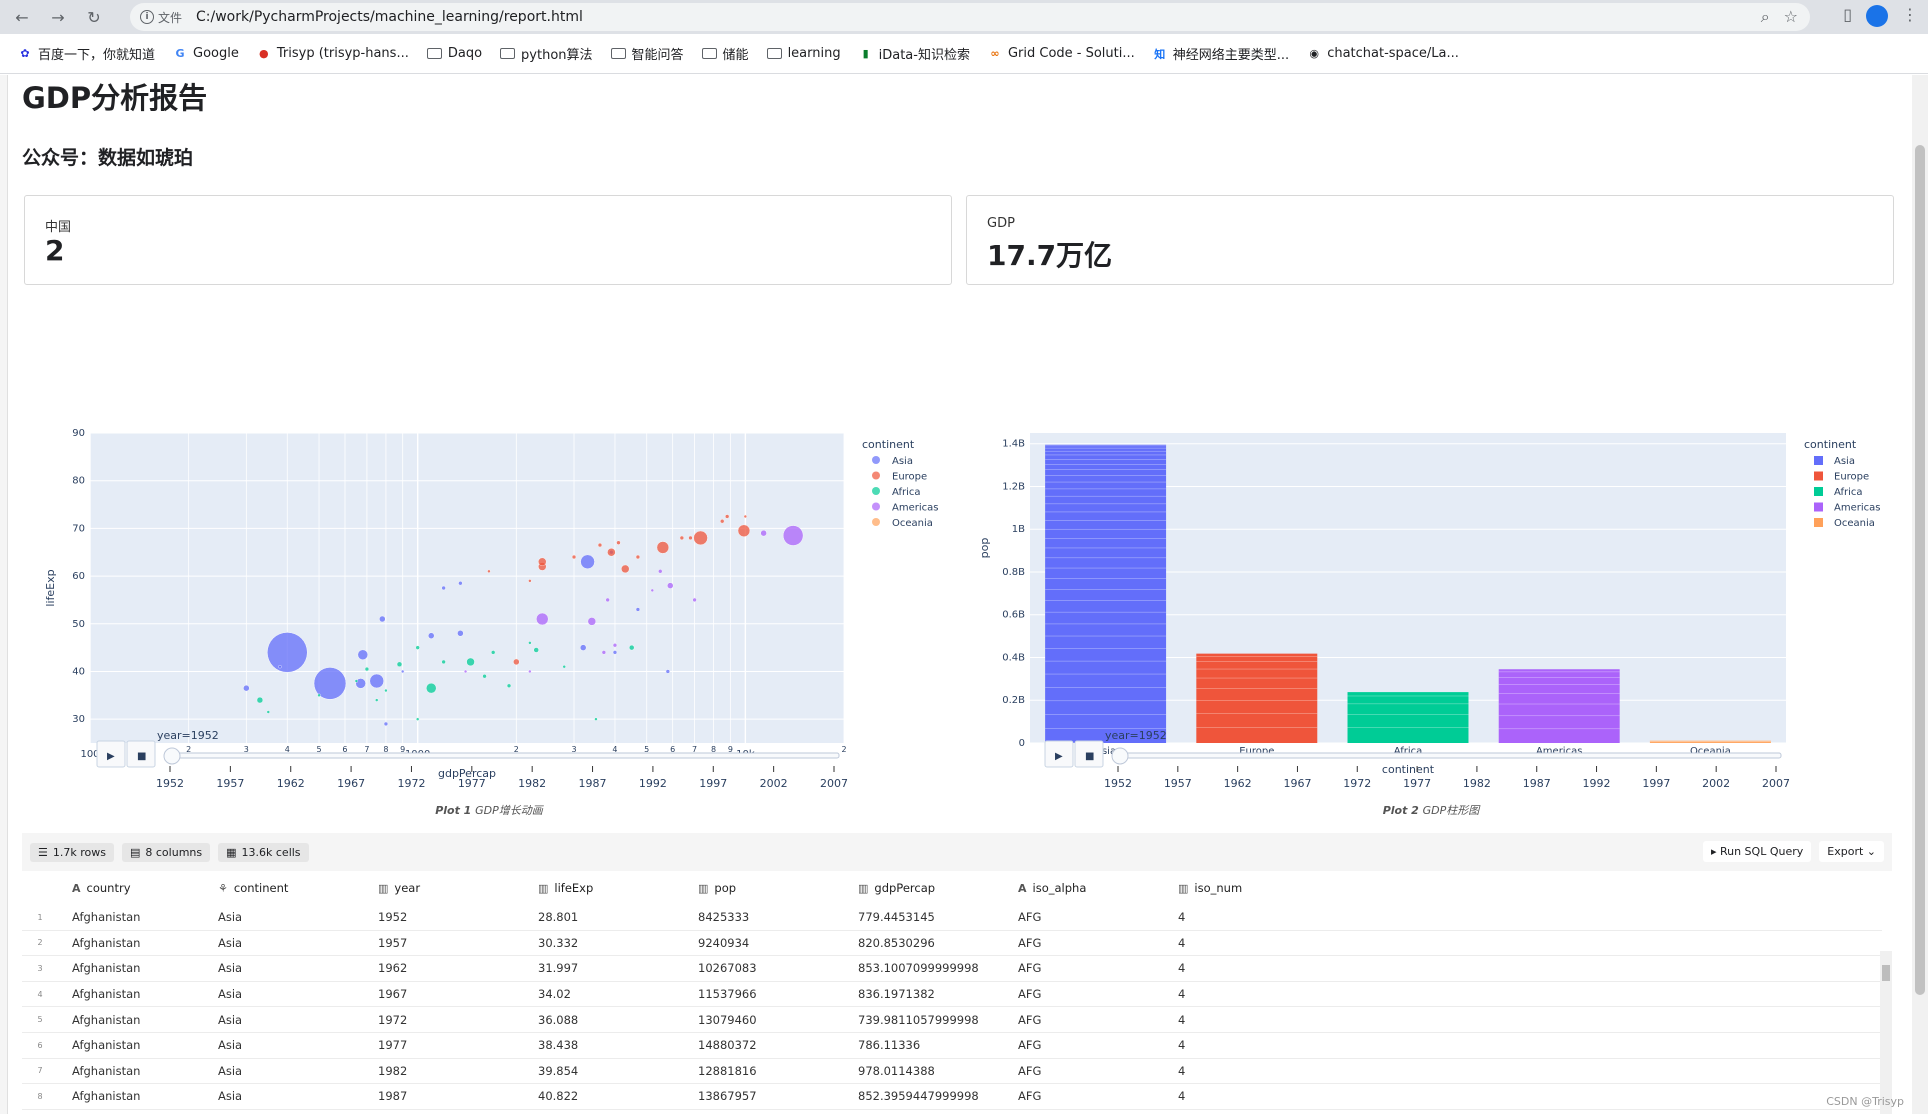  What do you see at coordinates (393, 1045) in the screenshot?
I see `table-cell: 1977` at bounding box center [393, 1045].